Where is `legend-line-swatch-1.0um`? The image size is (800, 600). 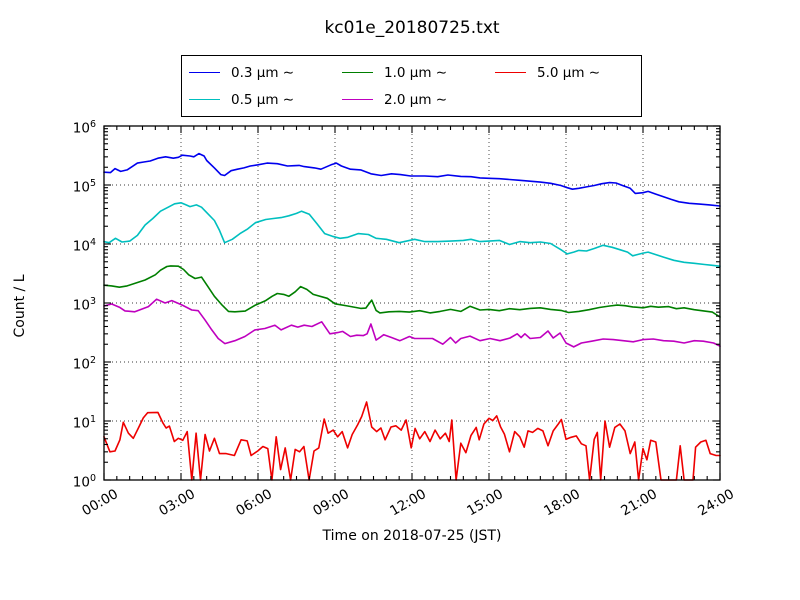 legend-line-swatch-1.0um is located at coordinates (357, 72).